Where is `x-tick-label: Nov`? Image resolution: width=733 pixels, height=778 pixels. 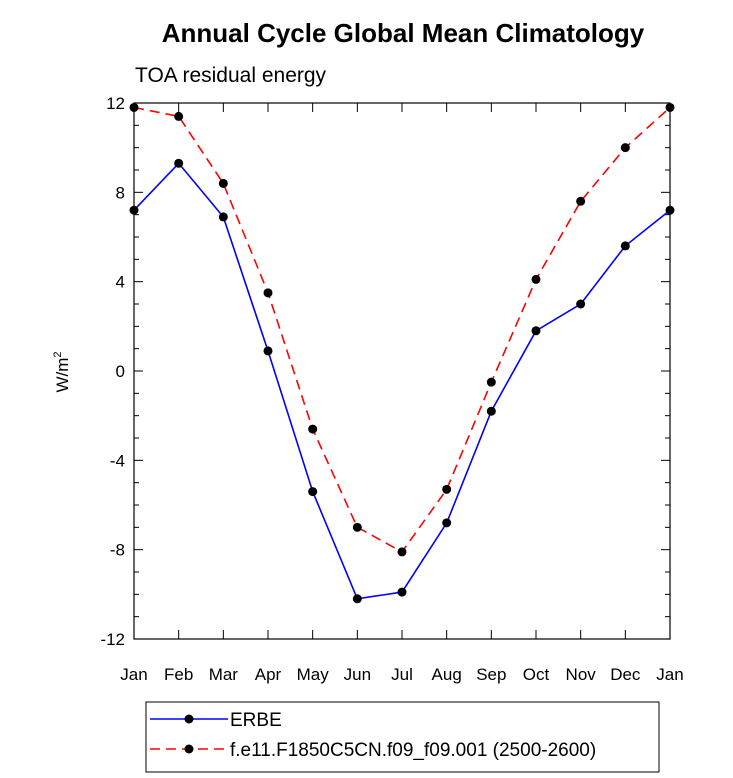 x-tick-label: Nov is located at coordinates (581, 674).